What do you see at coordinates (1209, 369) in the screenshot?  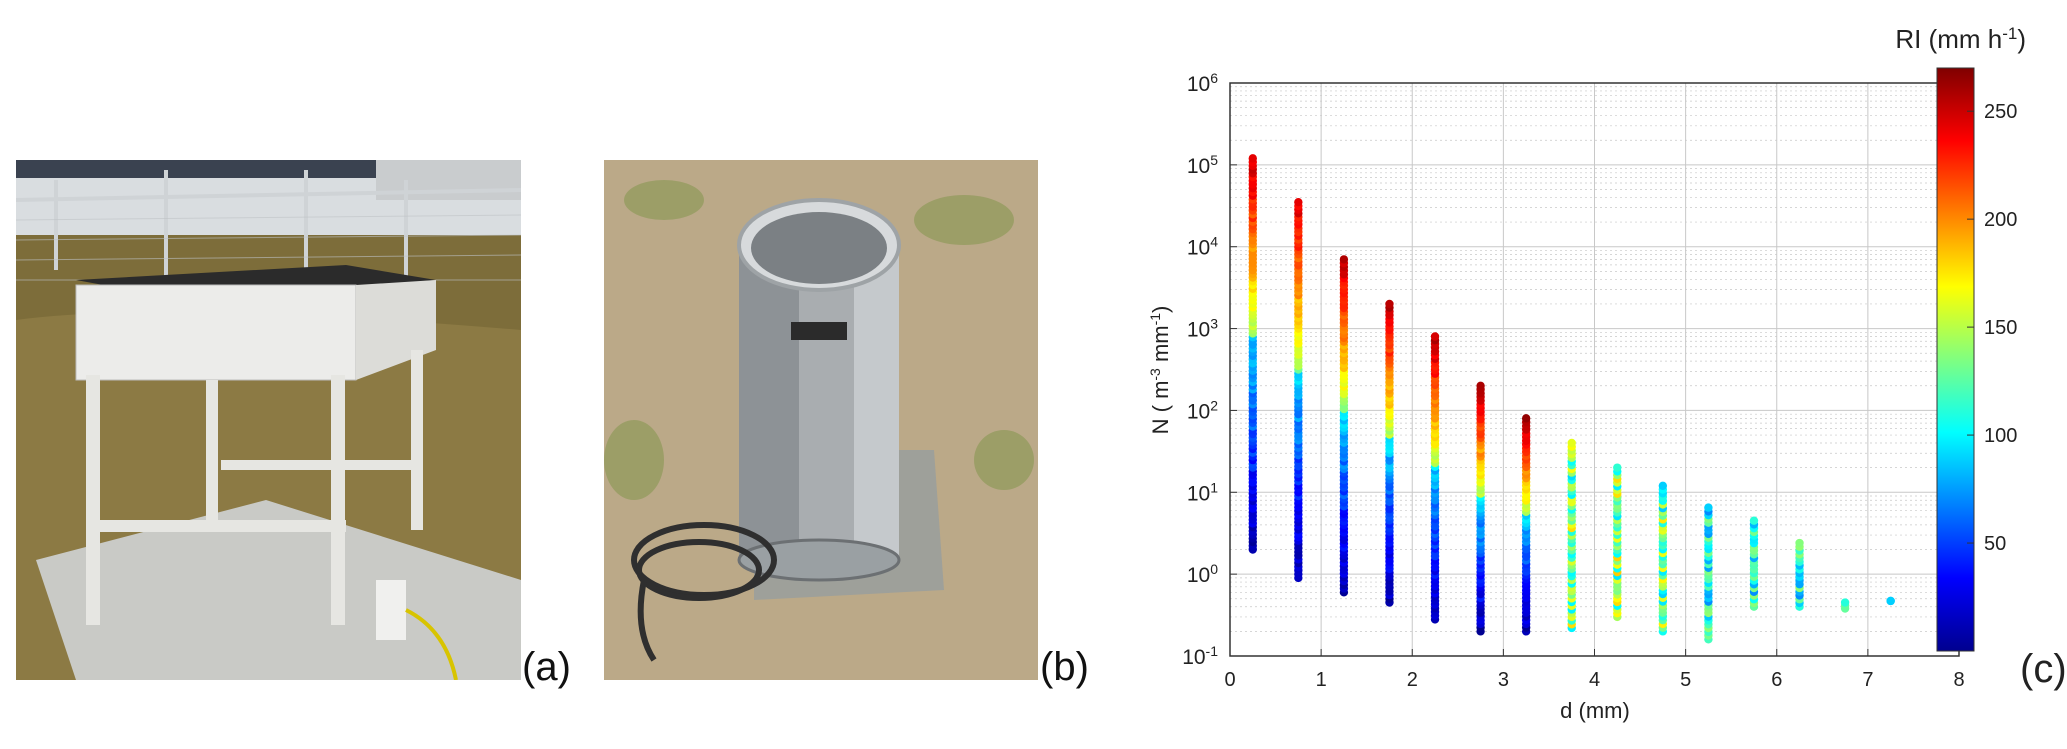 I see `y-axis-ticks: 10⁻¹ 10⁰ 10¹ 10² 10³ 10⁴ 10⁵ 10⁶` at bounding box center [1209, 369].